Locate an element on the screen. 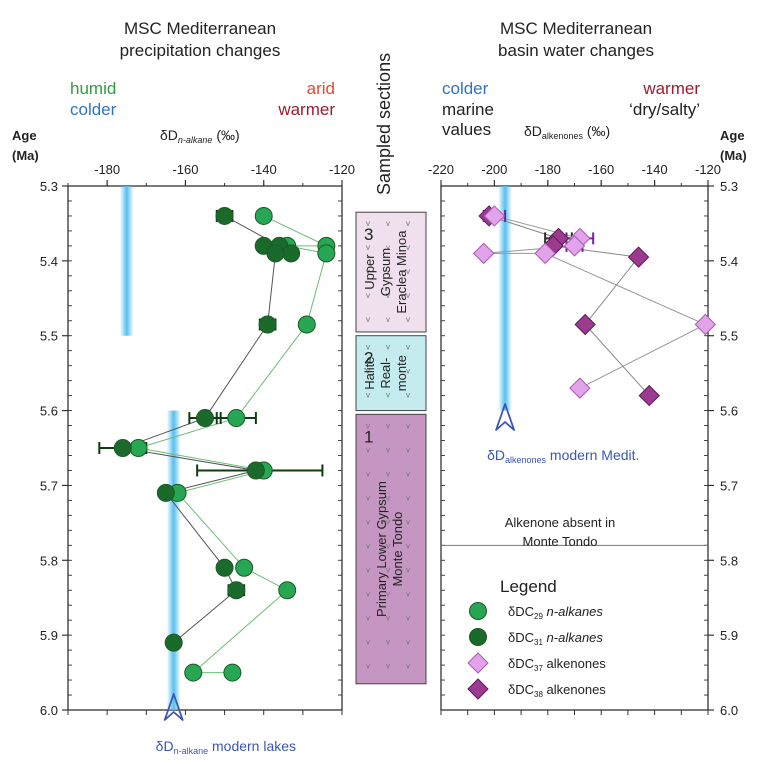  unit1-primary-lower-gypsum-number: 1 is located at coordinates (368, 436).